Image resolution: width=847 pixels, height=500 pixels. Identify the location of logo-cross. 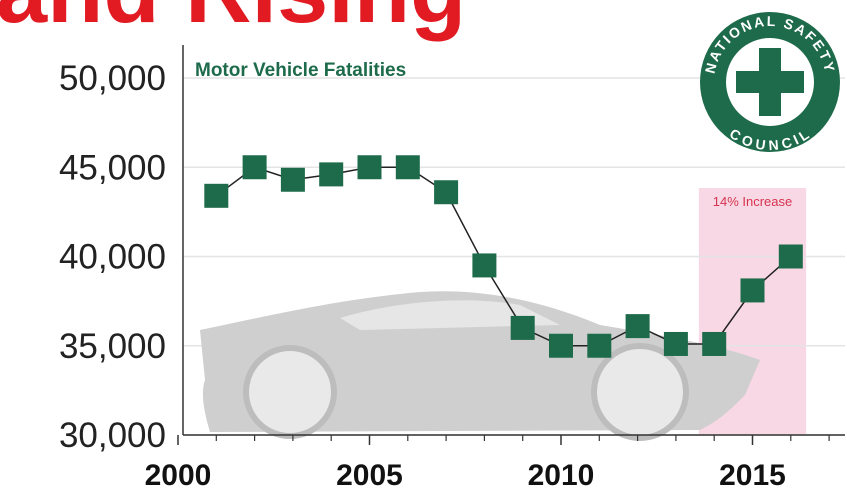
(770, 82).